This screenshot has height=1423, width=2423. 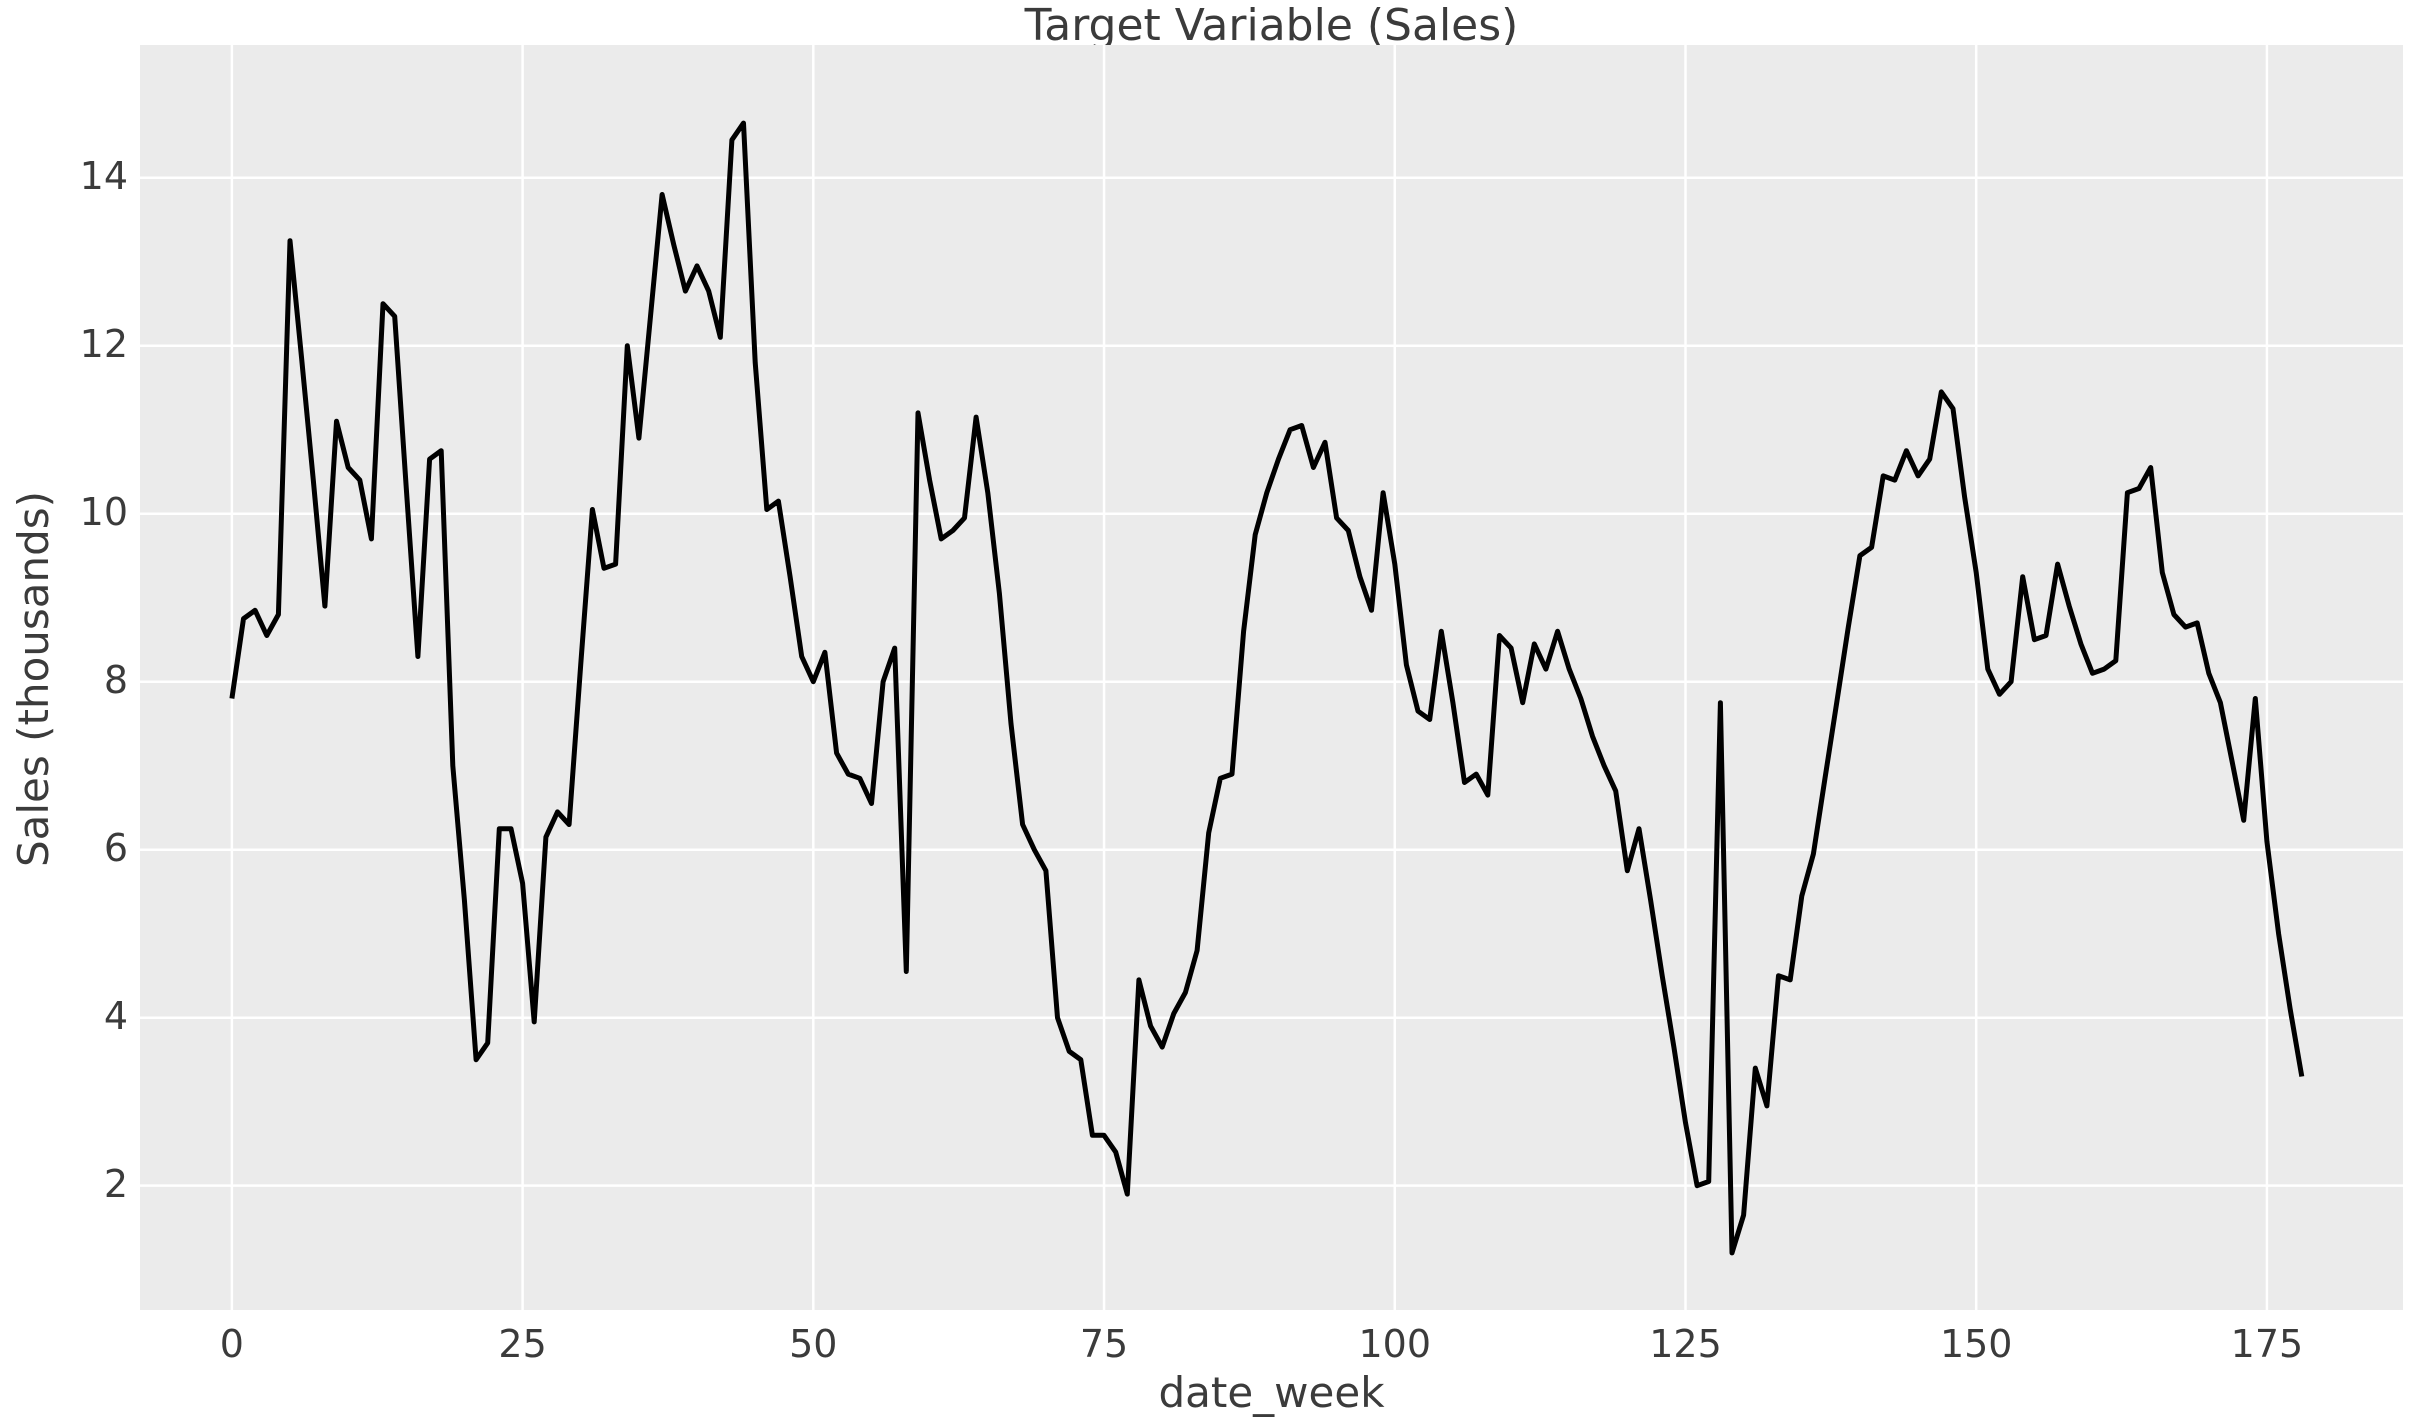 I want to click on figure-title: Target Variable (Sales), so click(x=1271, y=25).